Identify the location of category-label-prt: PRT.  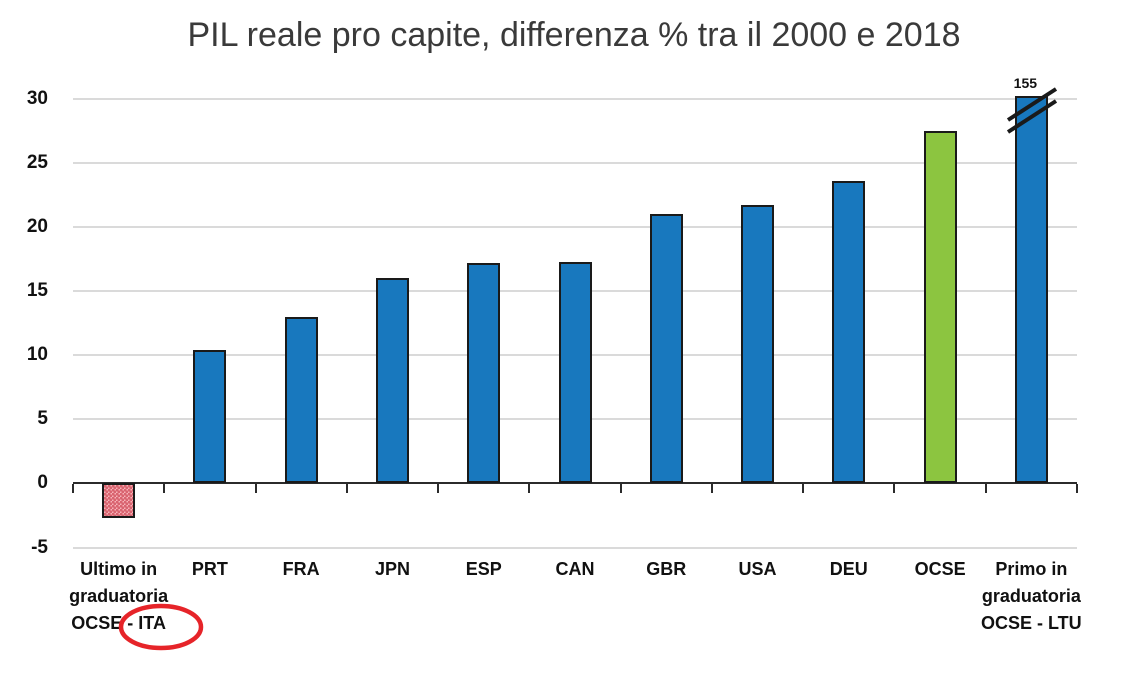
(209, 569).